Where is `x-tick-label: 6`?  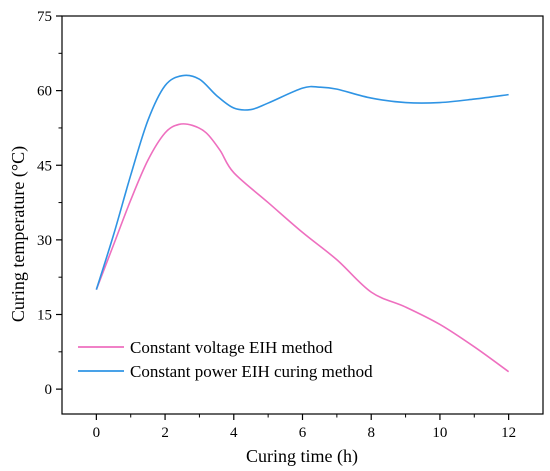 x-tick-label: 6 is located at coordinates (303, 433).